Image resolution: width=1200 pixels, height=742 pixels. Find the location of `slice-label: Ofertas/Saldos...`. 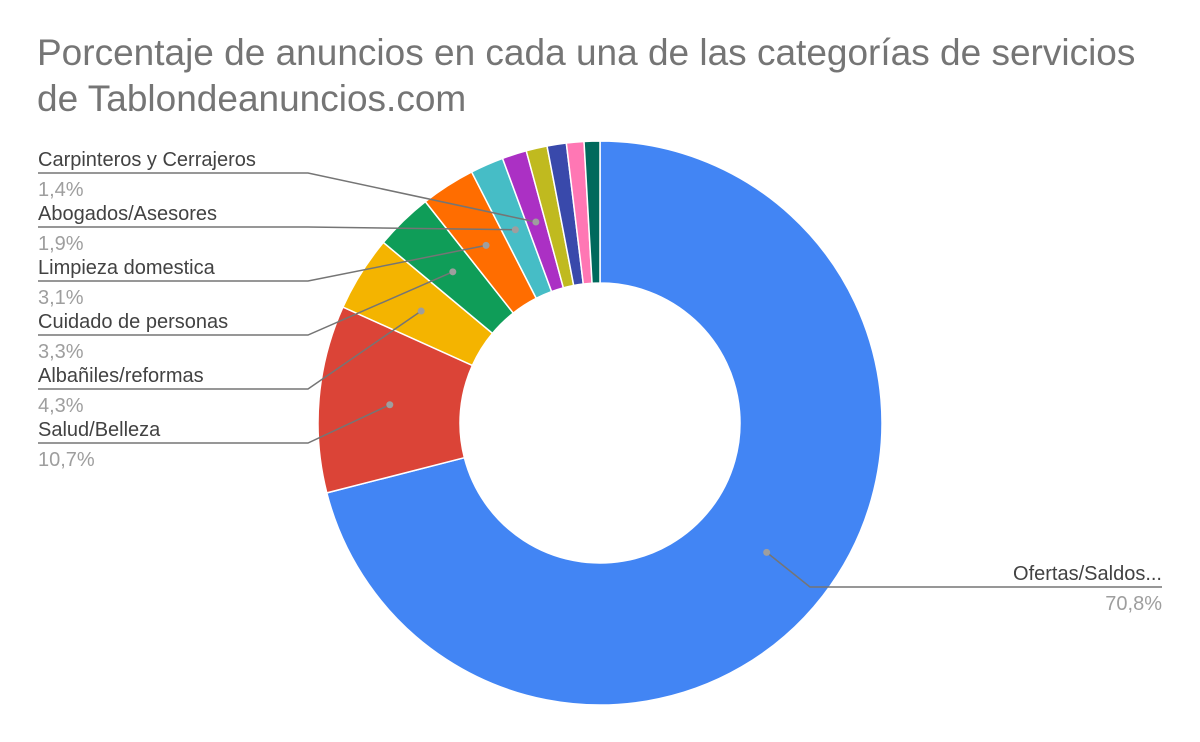

slice-label: Ofertas/Saldos... is located at coordinates (1087, 574).